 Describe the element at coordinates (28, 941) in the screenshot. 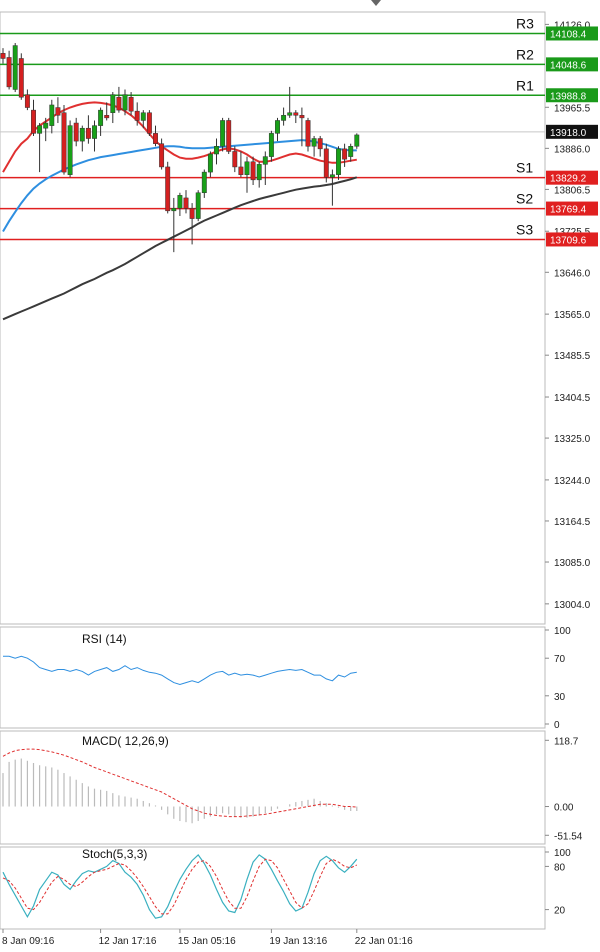

I see `time-tick-label: 8 Jan 09:16` at that location.